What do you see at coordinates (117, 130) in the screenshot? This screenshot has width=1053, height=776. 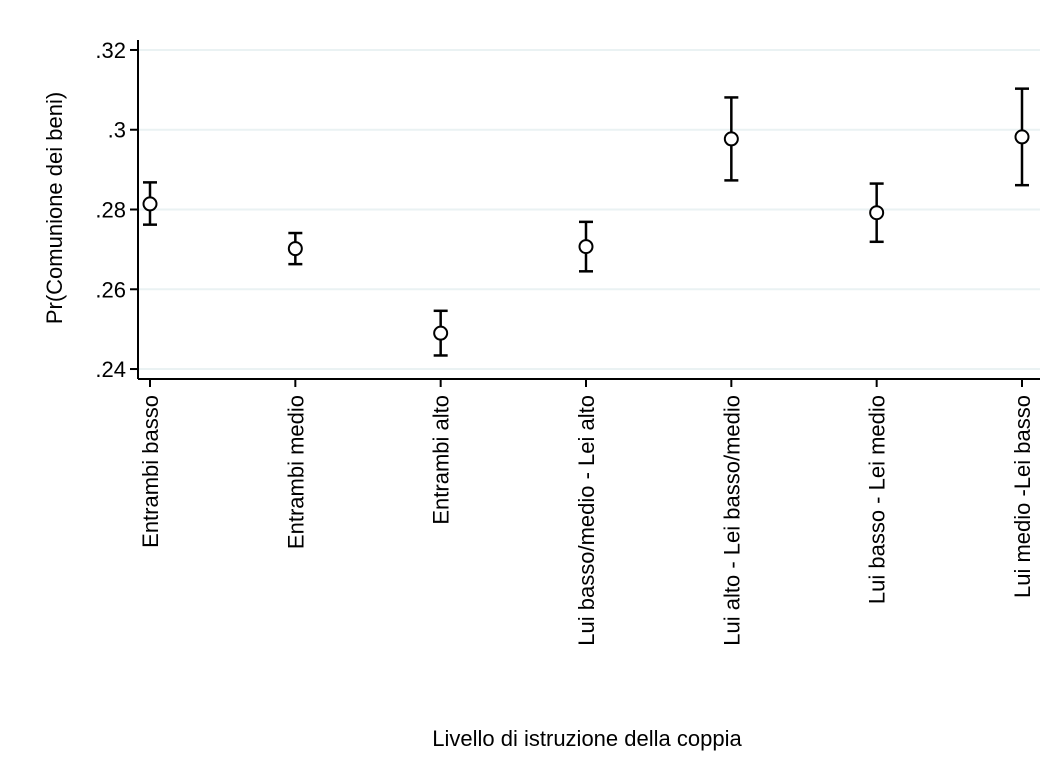 I see `y-tick-label-3: .3` at bounding box center [117, 130].